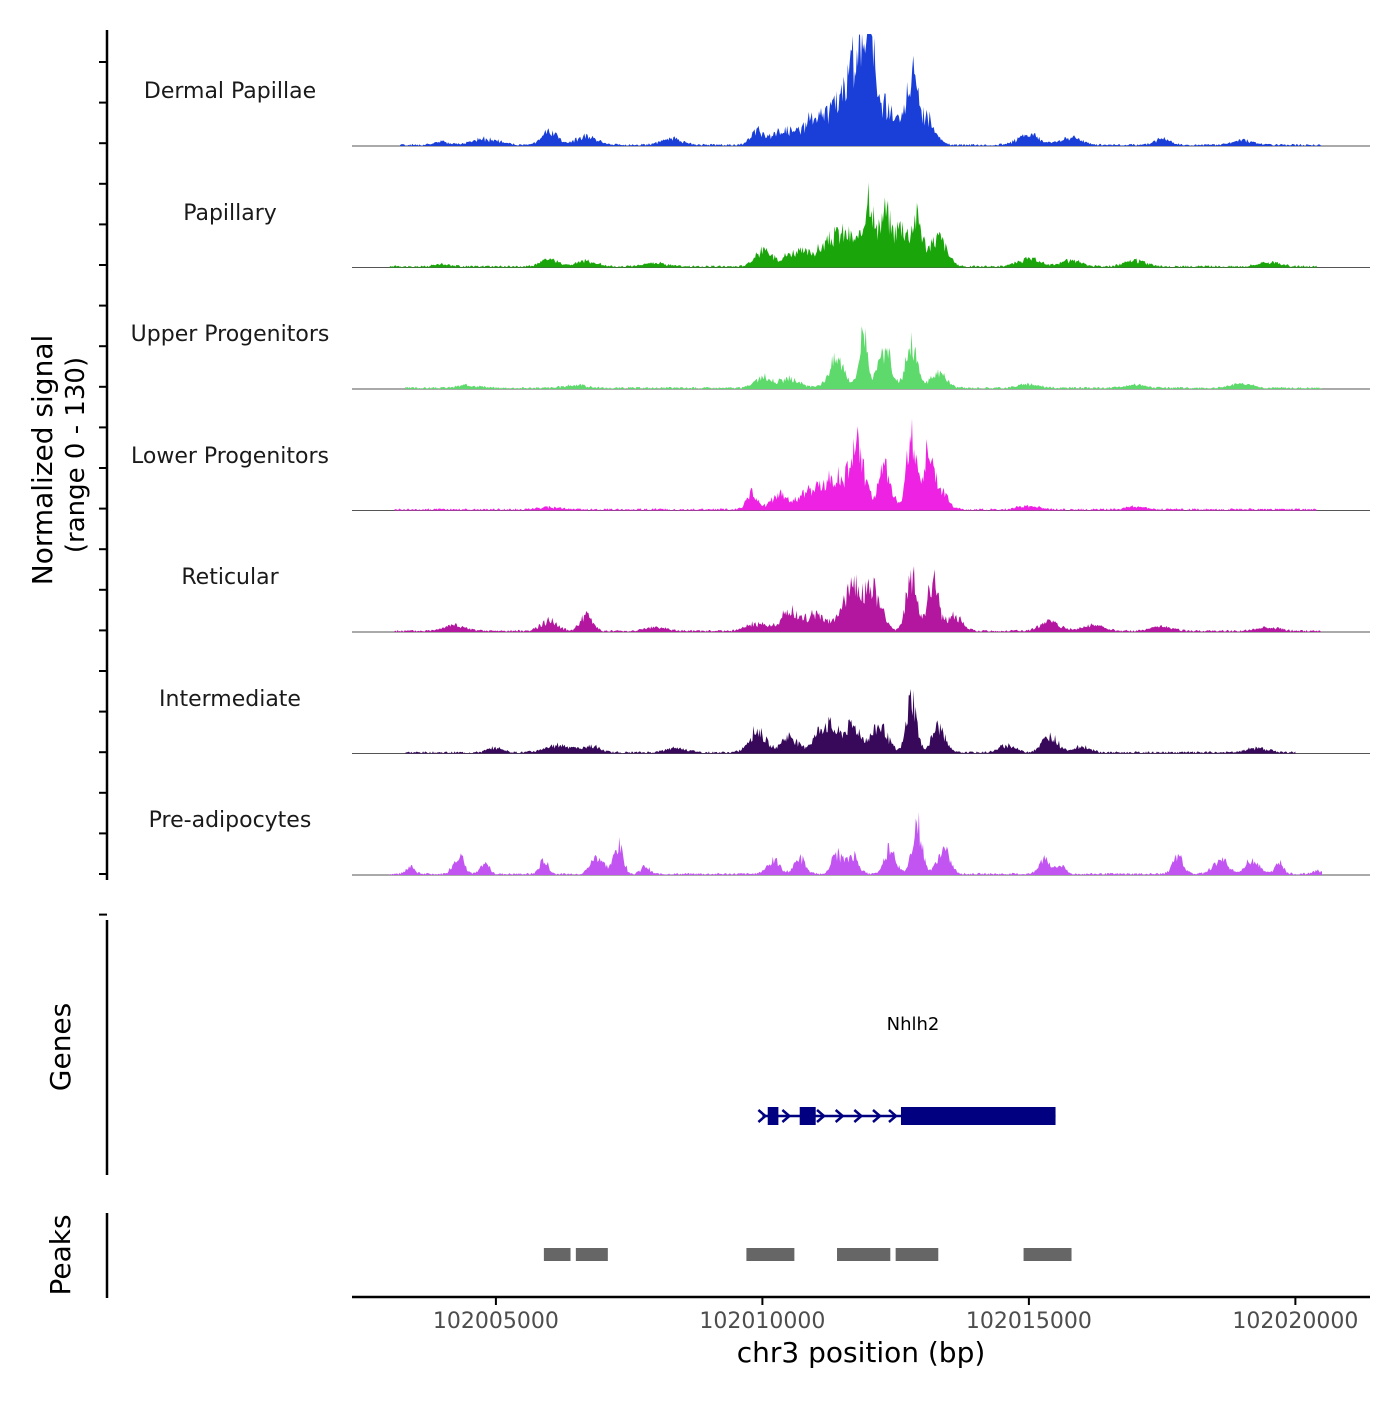  I want to click on track-pre-adipocytes, so click(861, 843).